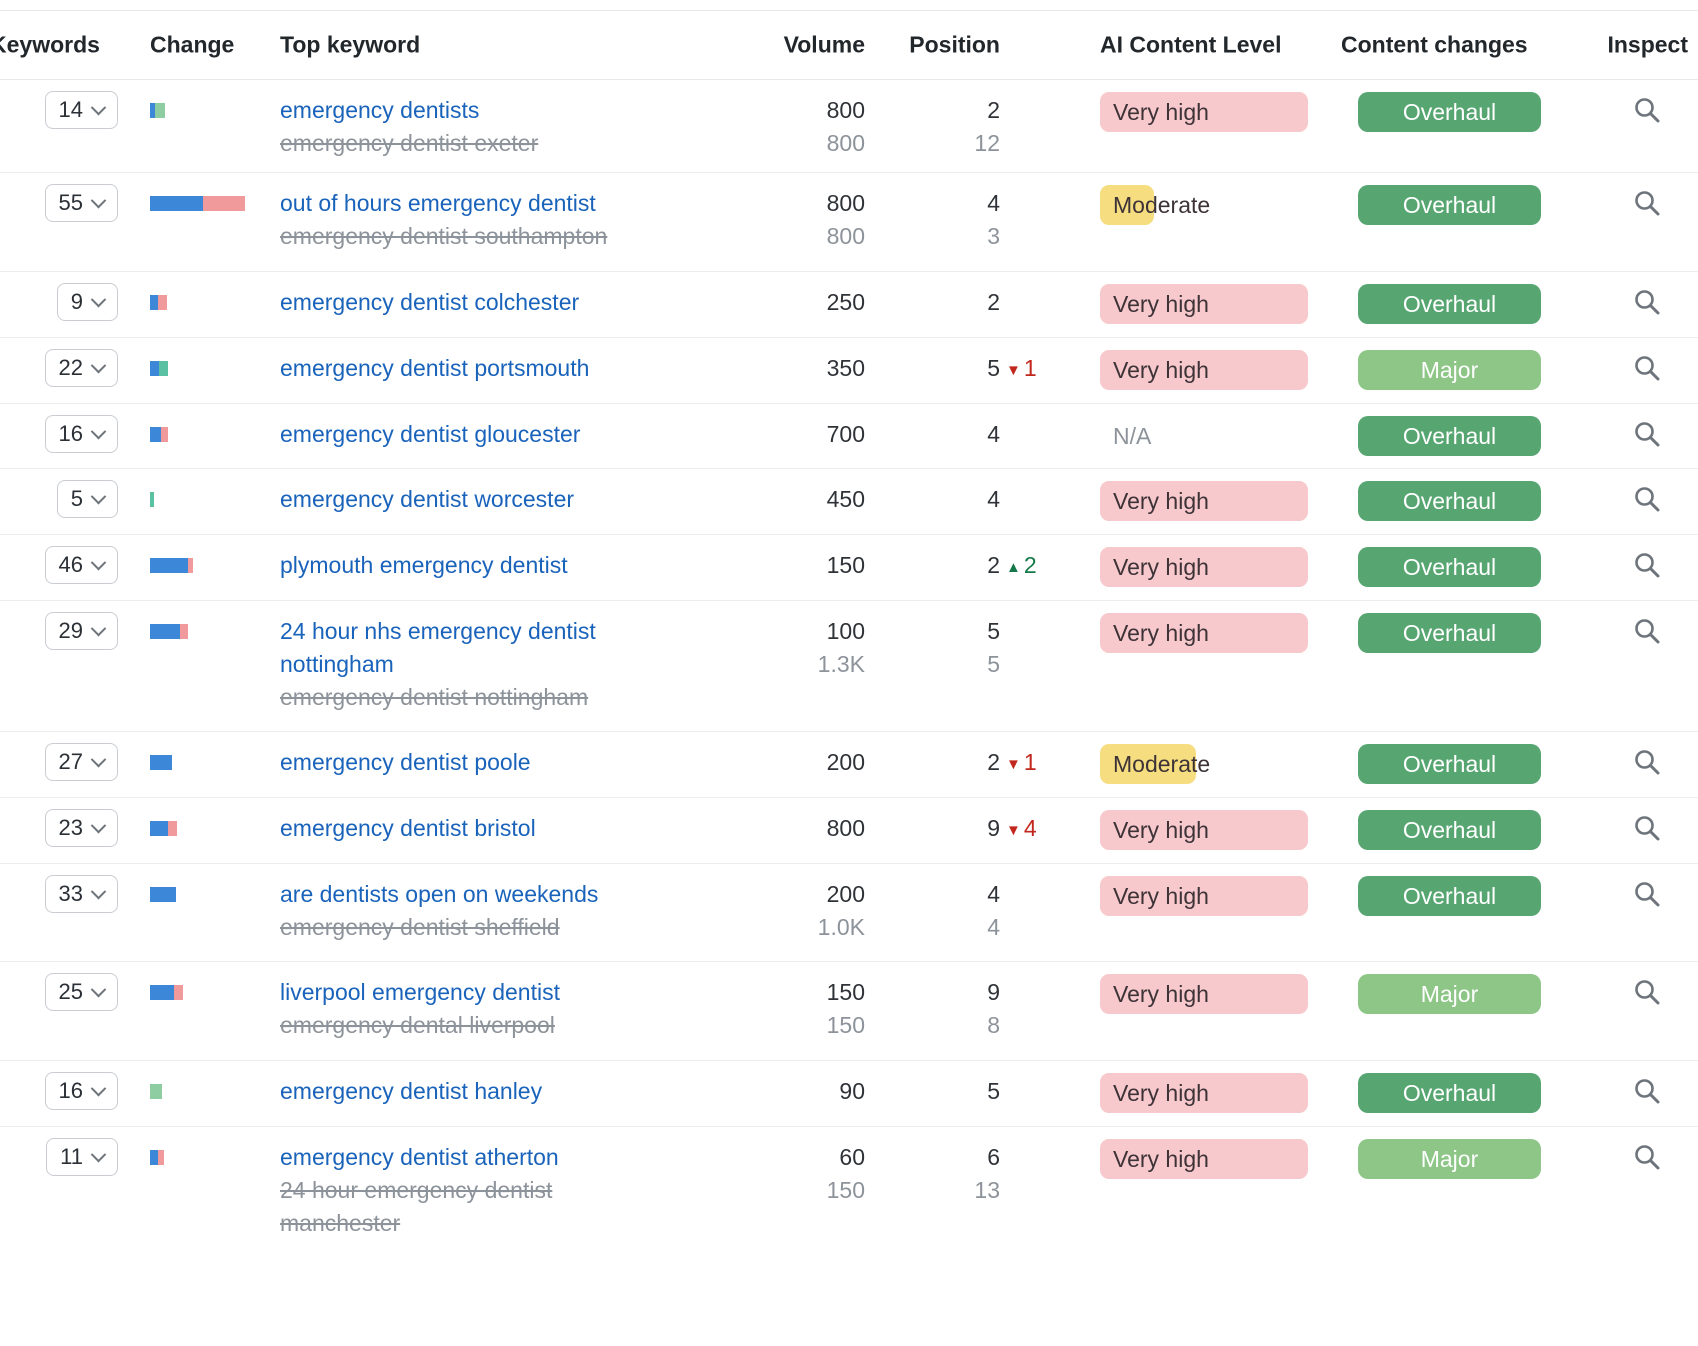 Image resolution: width=1698 pixels, height=1346 pixels. I want to click on keywords-count-dropdown: 11, so click(82, 1157).